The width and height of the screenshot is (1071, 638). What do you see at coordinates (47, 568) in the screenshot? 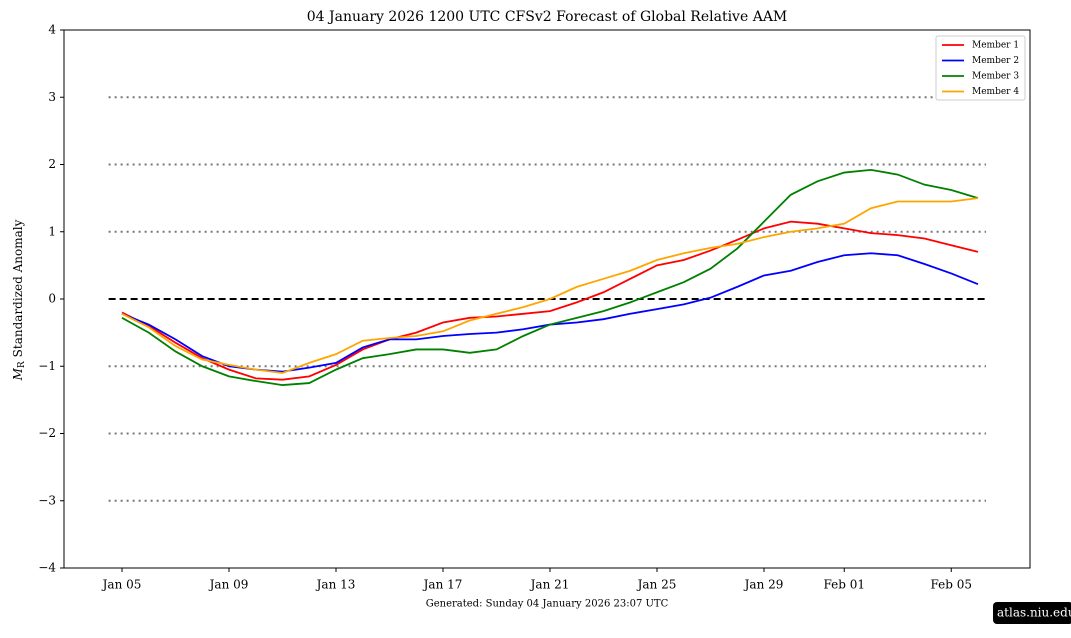
I see `y-tick-label: −4` at bounding box center [47, 568].